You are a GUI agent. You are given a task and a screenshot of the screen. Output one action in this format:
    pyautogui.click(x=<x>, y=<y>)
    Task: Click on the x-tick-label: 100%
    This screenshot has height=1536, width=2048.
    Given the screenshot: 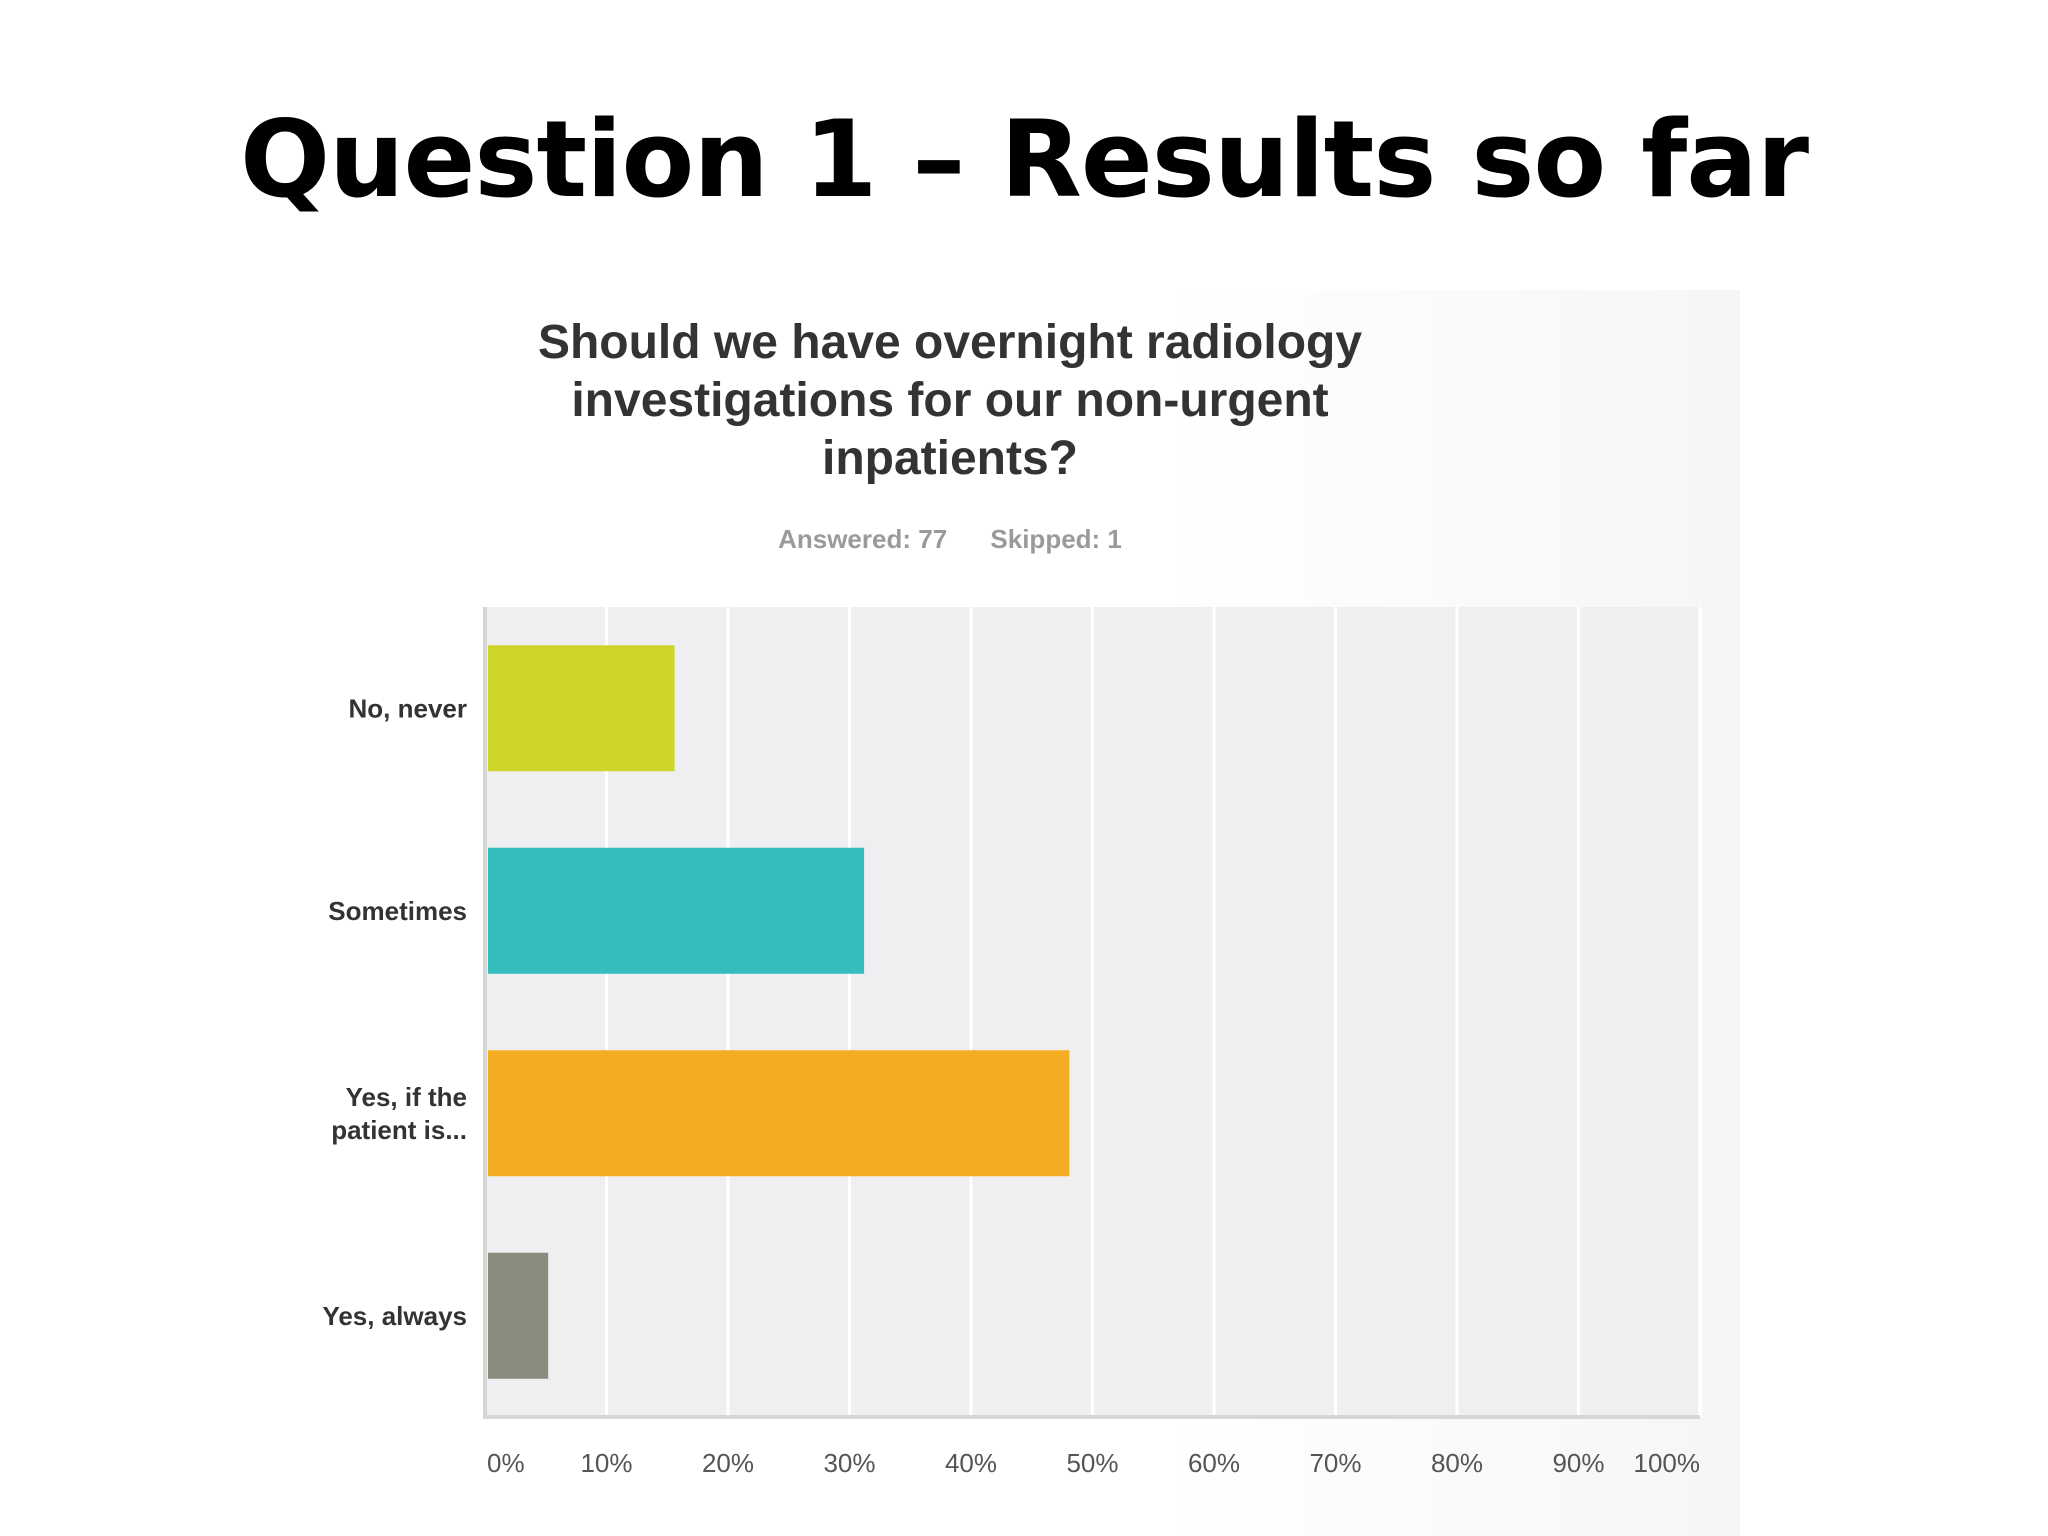 What is the action you would take?
    pyautogui.click(x=1667, y=1463)
    